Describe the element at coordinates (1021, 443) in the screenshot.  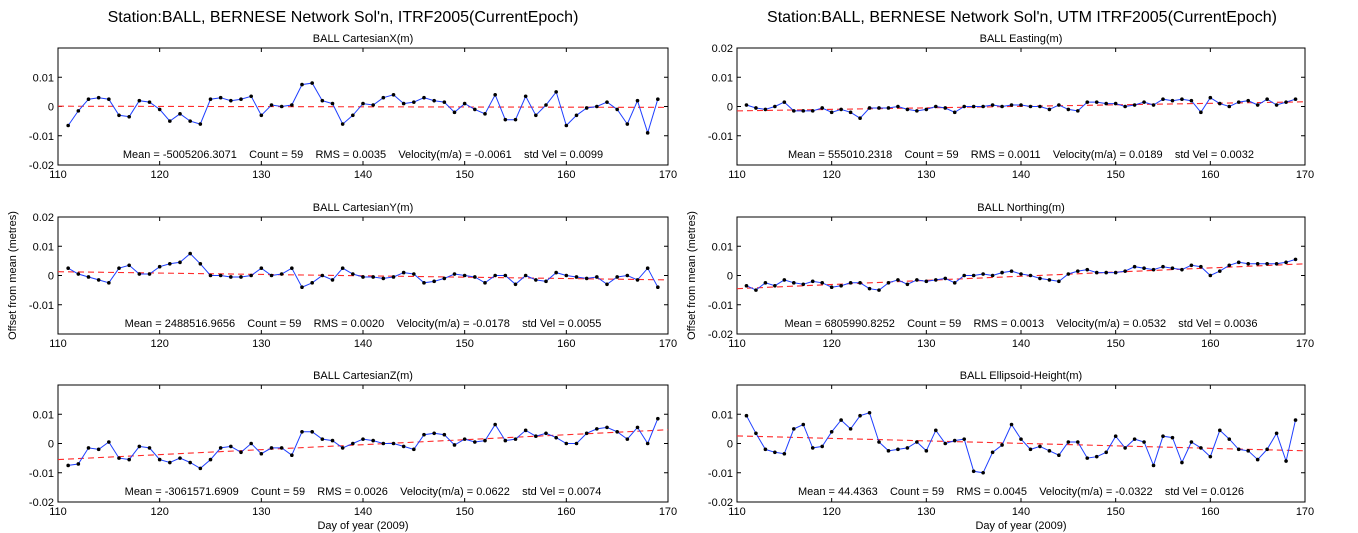
I see `trend-line` at that location.